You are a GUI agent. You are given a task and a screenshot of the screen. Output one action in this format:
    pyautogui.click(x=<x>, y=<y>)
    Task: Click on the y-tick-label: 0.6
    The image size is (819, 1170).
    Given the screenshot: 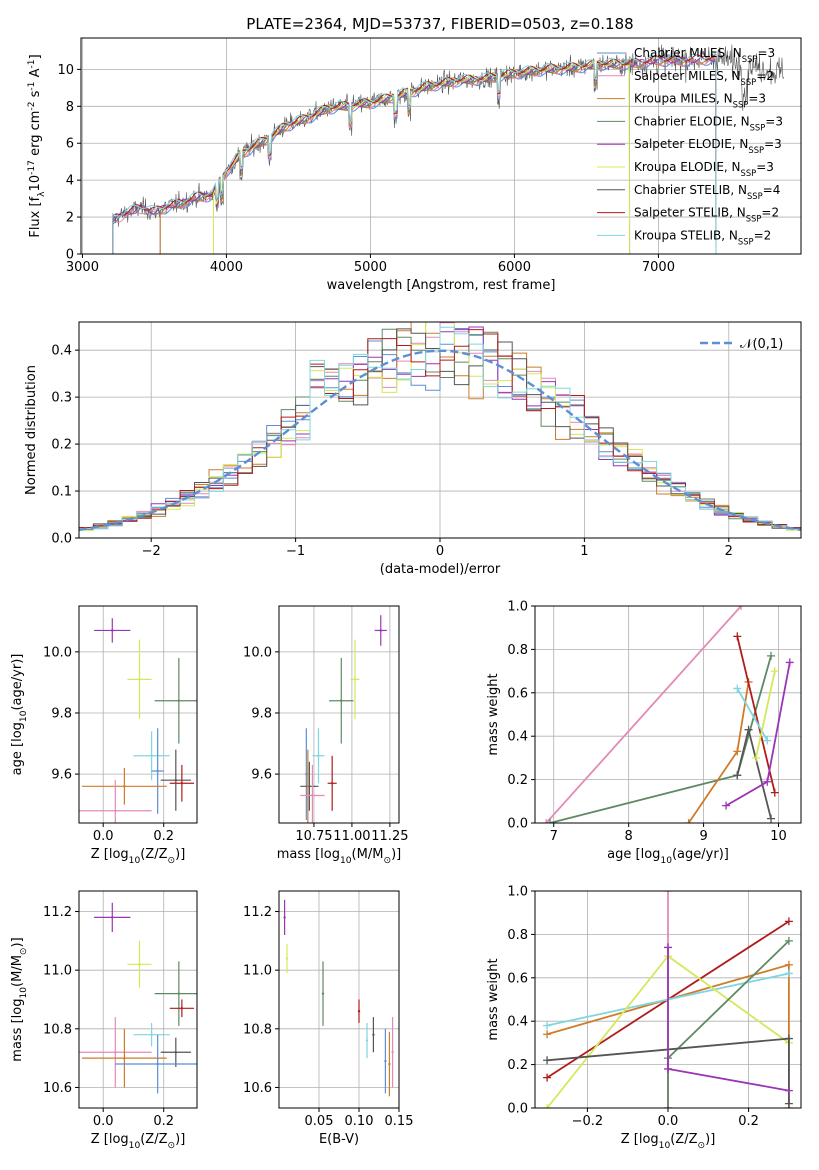 What is the action you would take?
    pyautogui.click(x=517, y=978)
    